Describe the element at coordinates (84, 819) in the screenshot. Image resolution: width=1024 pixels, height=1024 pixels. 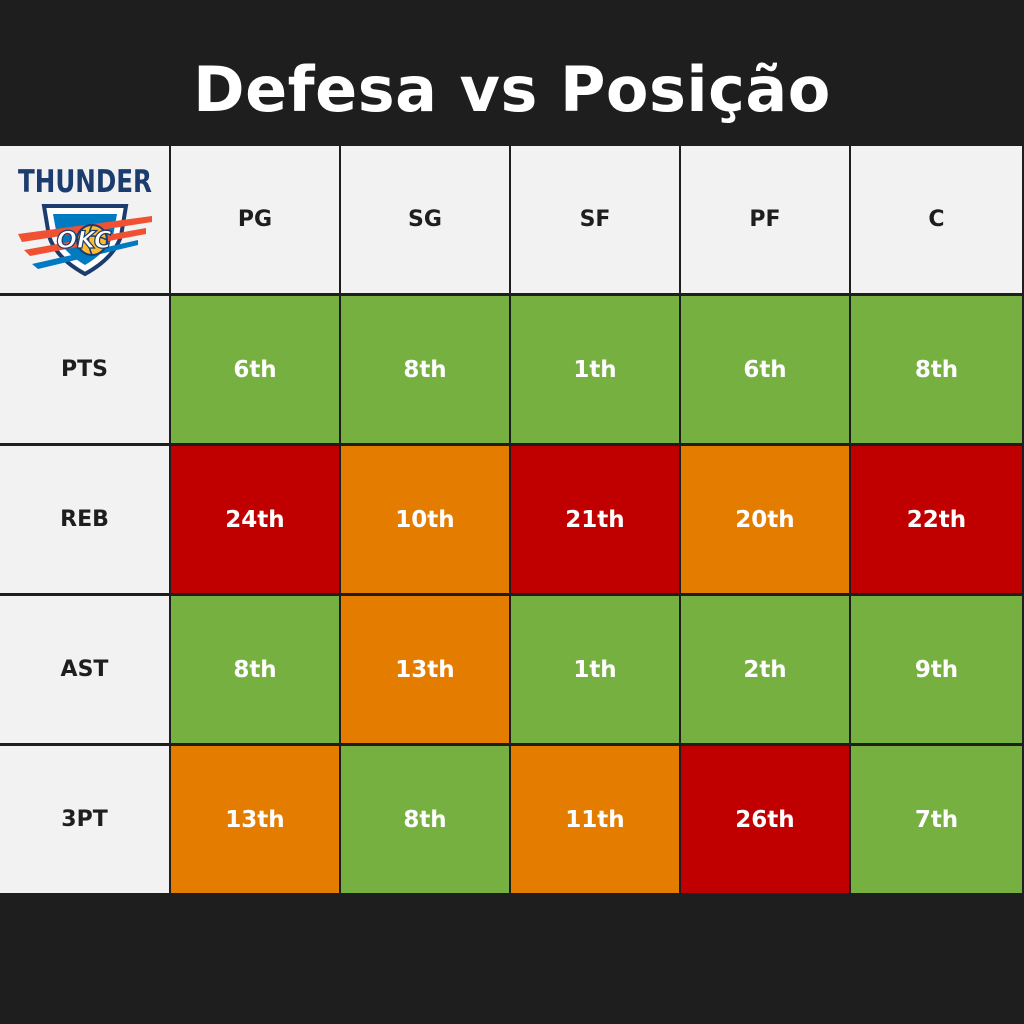
I see `row-header-3pt: 3PT` at that location.